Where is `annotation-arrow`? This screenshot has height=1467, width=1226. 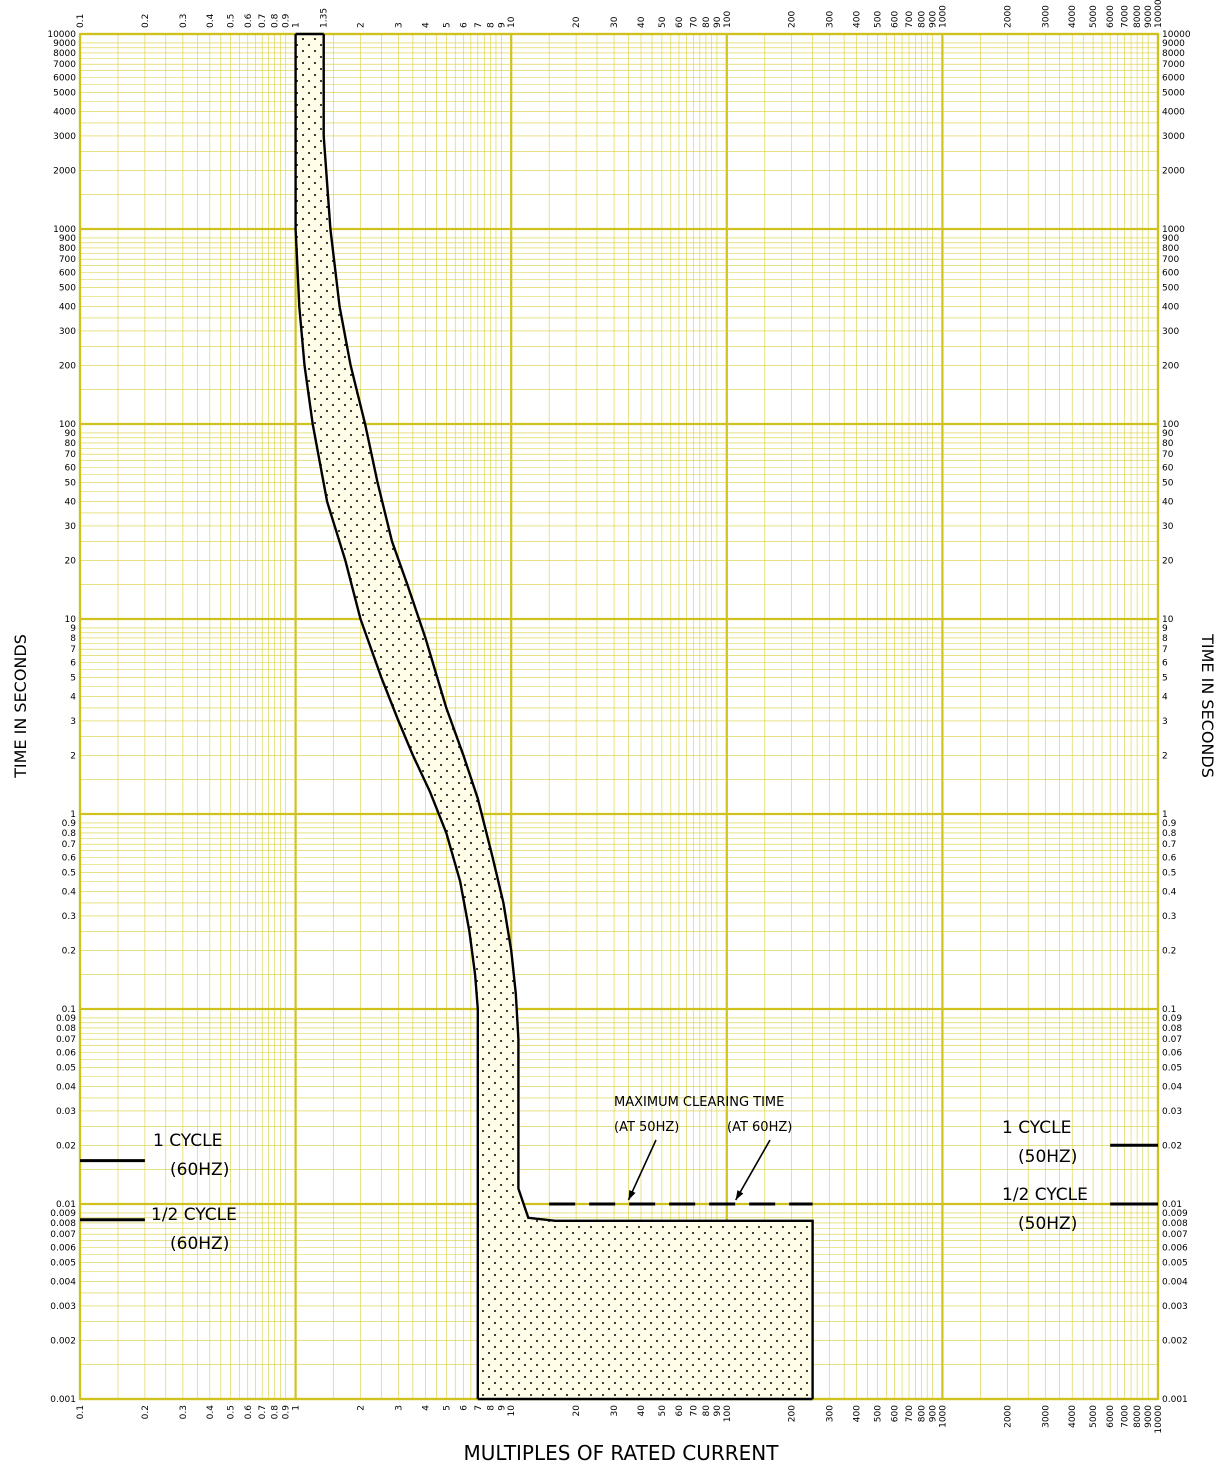 annotation-arrow is located at coordinates (642, 1170).